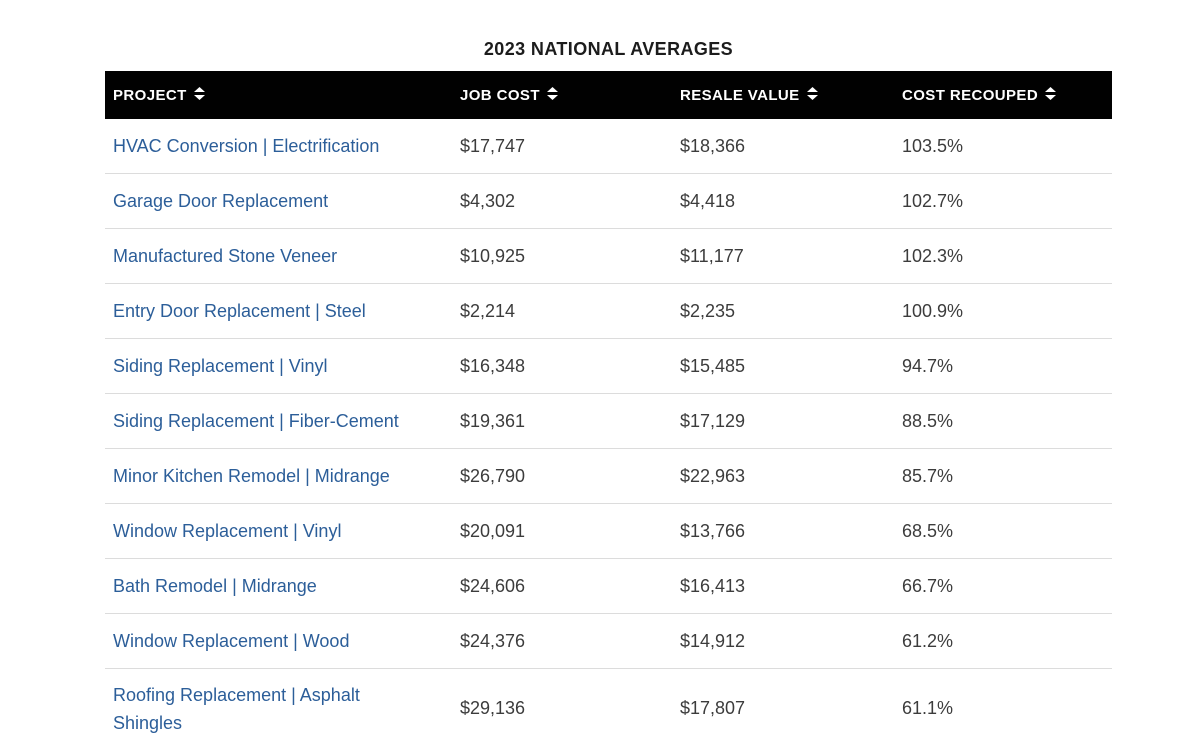 The width and height of the screenshot is (1200, 751). Describe the element at coordinates (488, 310) in the screenshot. I see `job-cost-value: $2,214` at that location.